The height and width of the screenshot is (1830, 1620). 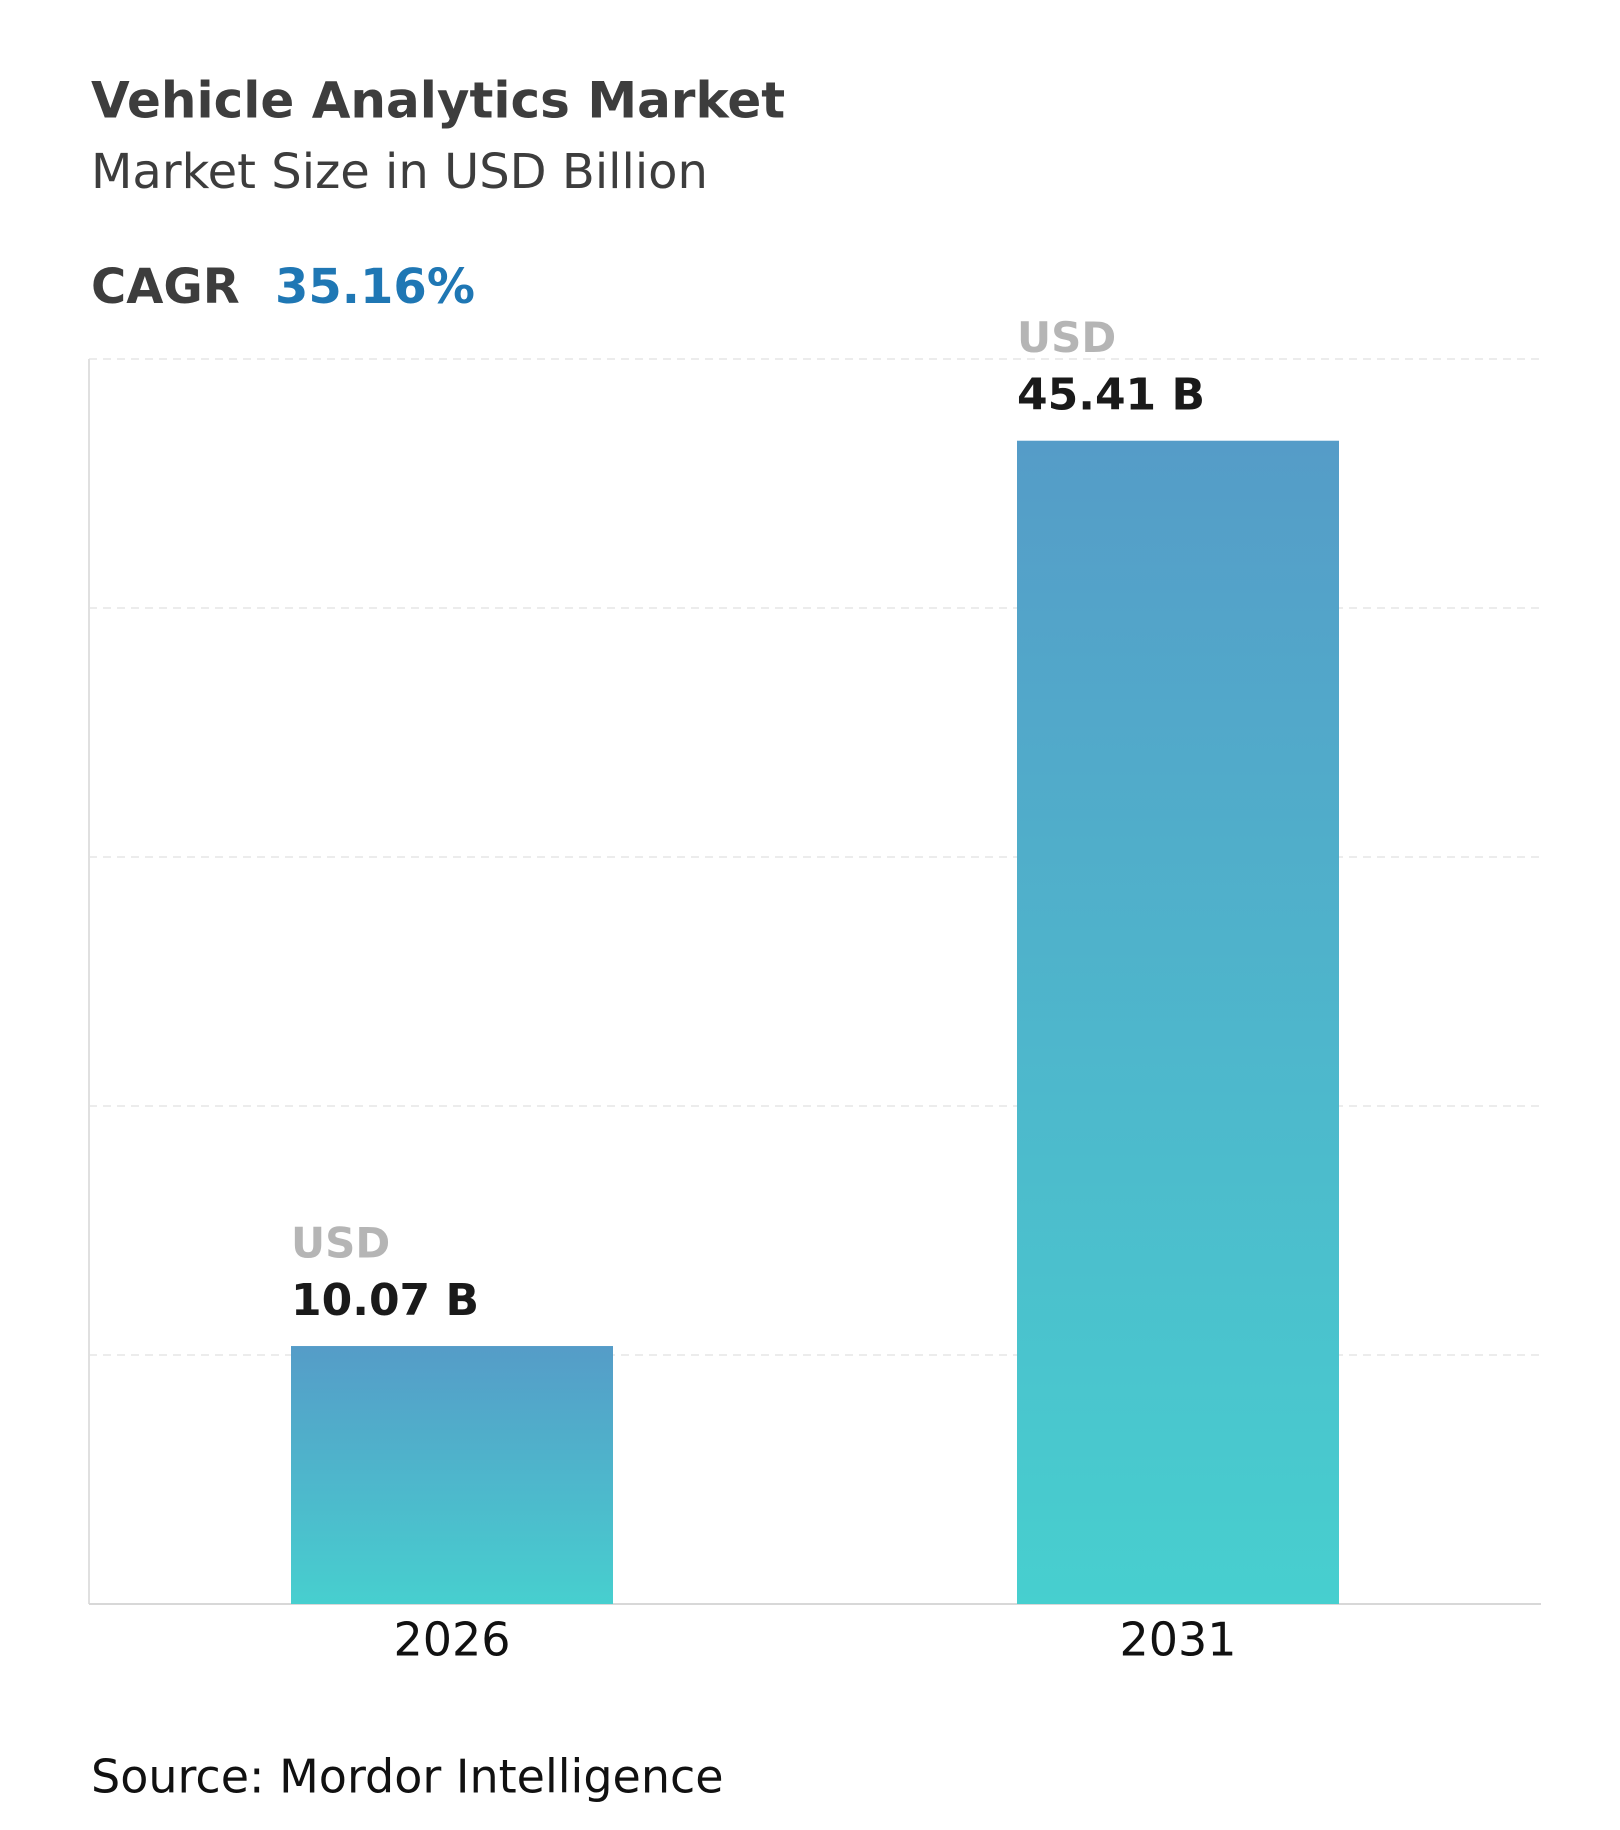 I want to click on value-label: 45.41 B, so click(x=1111, y=395).